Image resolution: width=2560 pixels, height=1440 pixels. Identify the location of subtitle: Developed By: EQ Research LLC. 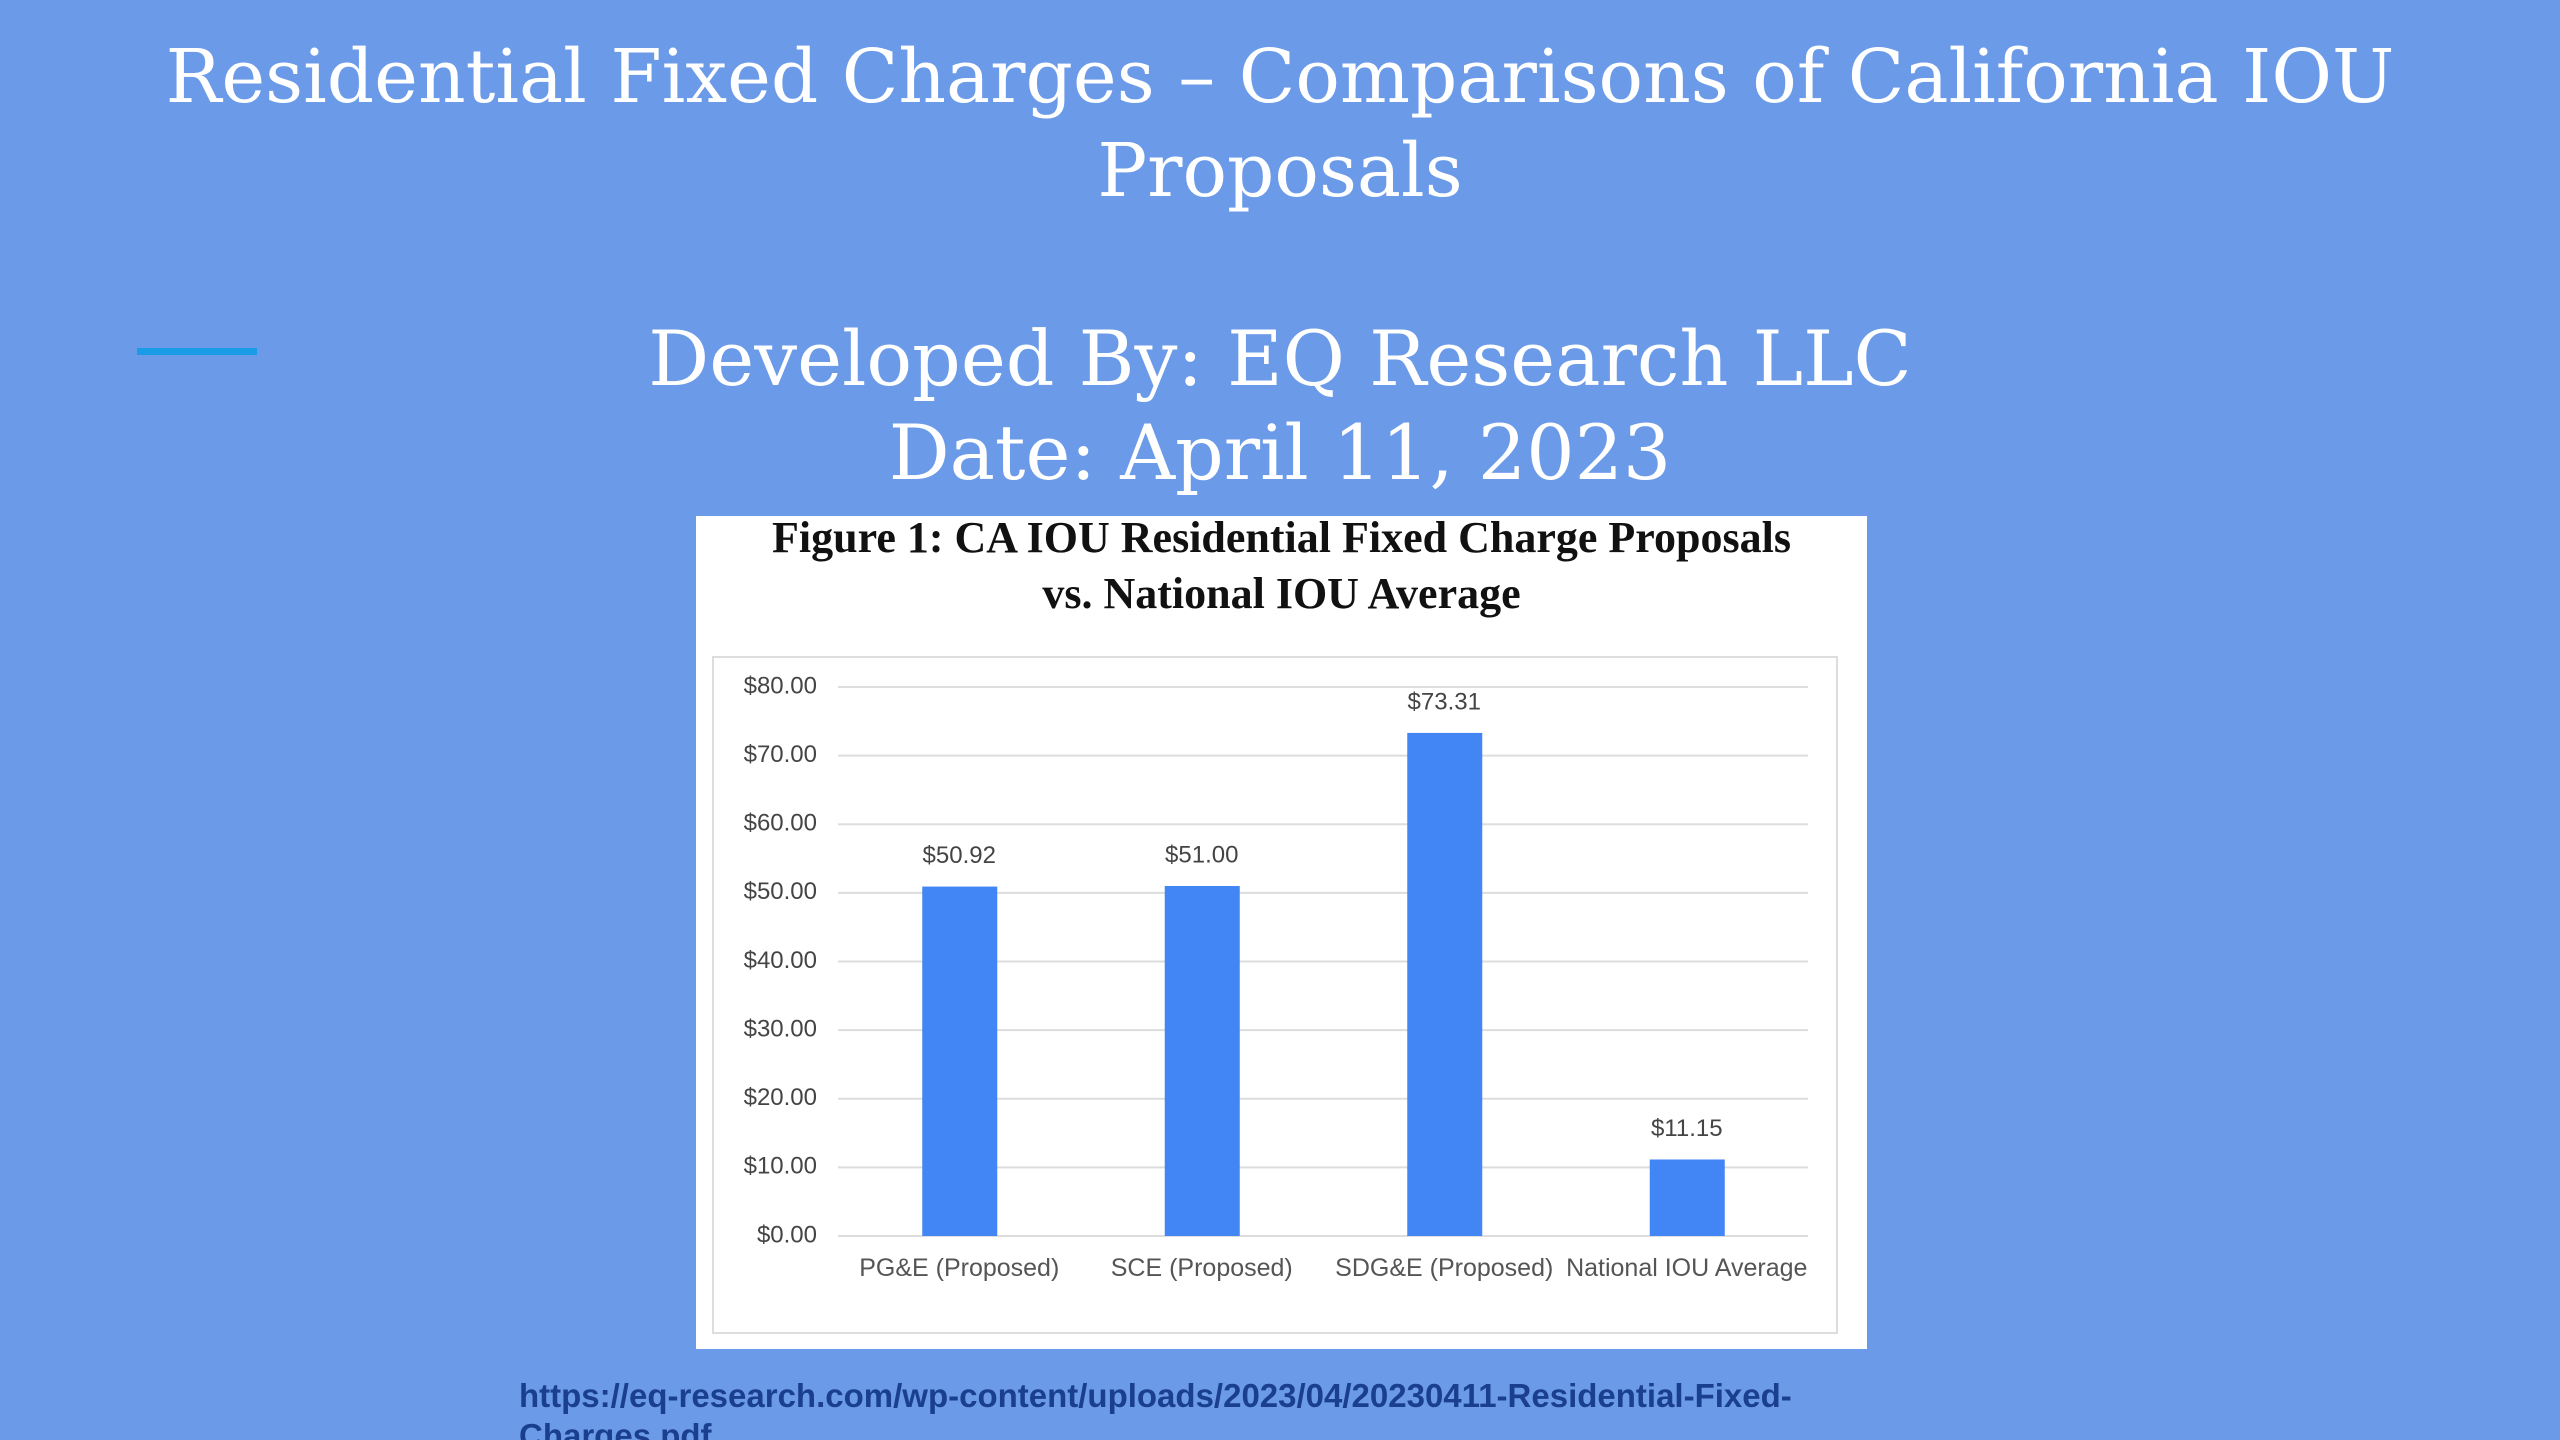
(1280, 358).